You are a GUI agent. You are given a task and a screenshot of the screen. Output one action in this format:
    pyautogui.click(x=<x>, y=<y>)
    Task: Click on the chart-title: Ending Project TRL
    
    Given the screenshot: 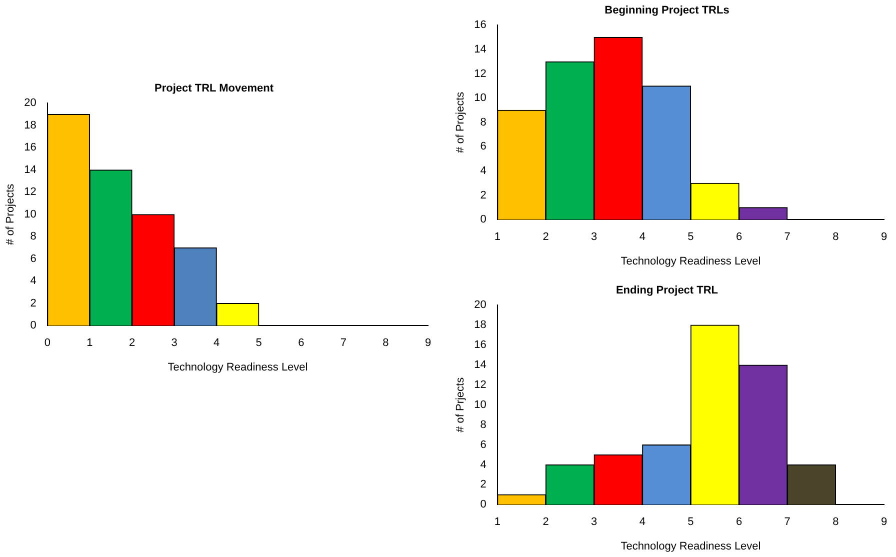 What is the action you would take?
    pyautogui.click(x=667, y=290)
    